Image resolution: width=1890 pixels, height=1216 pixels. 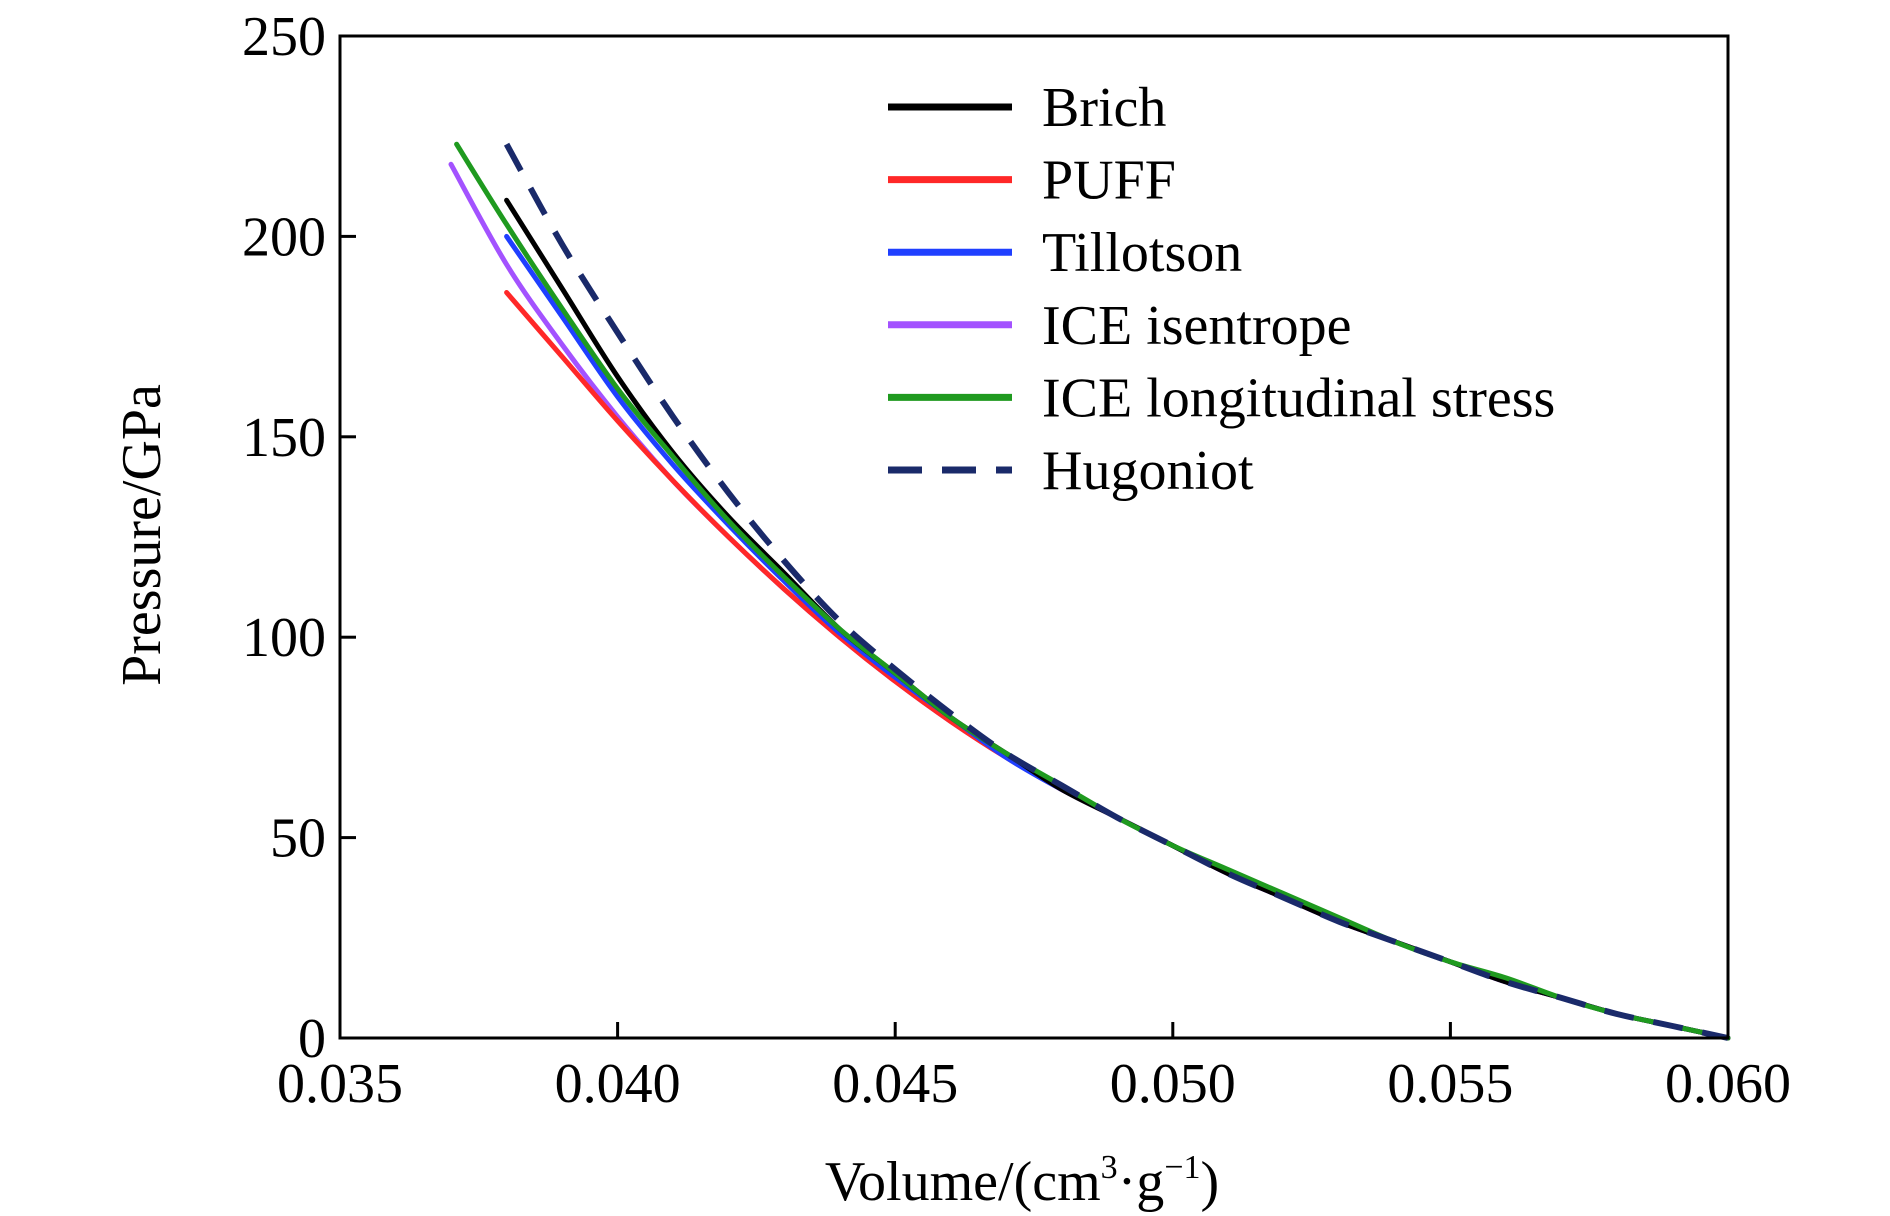 I want to click on legend-label-puff: PUFF, so click(x=1109, y=181).